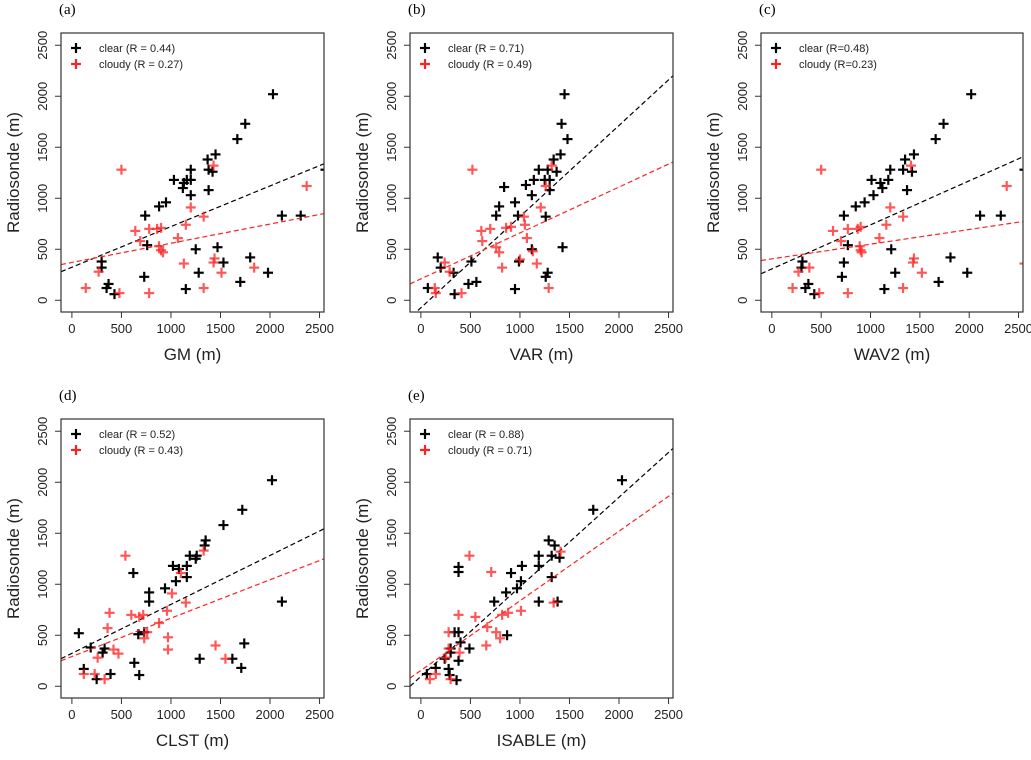 Image resolution: width=1031 pixels, height=760 pixels. What do you see at coordinates (420, 328) in the screenshot?
I see `x-tick-label: 0` at bounding box center [420, 328].